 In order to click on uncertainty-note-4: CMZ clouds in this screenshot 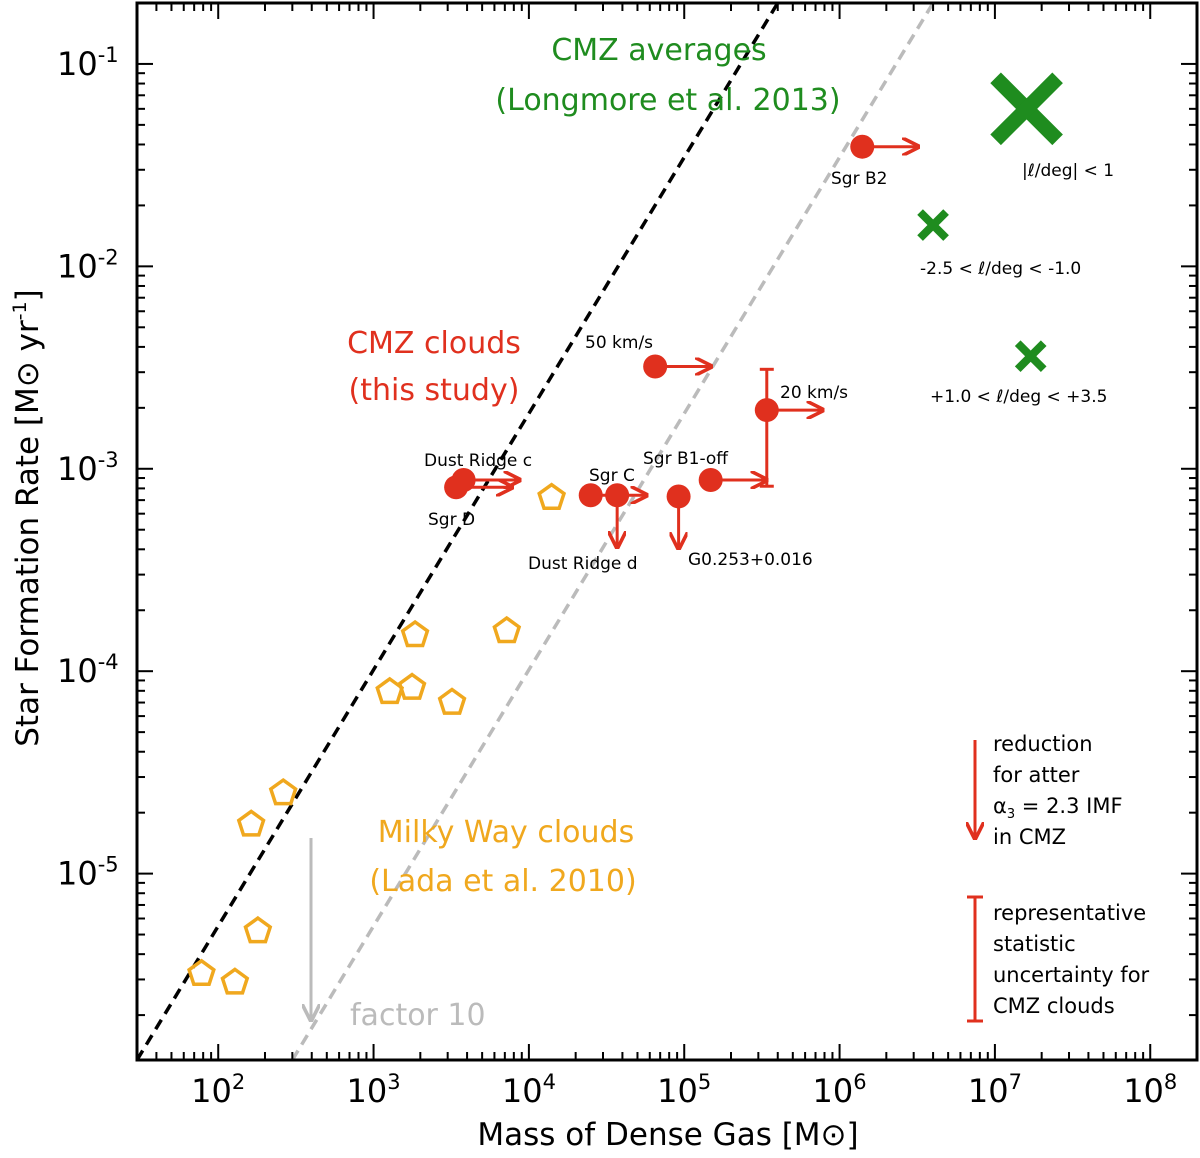, I will do `click(1054, 1006)`.